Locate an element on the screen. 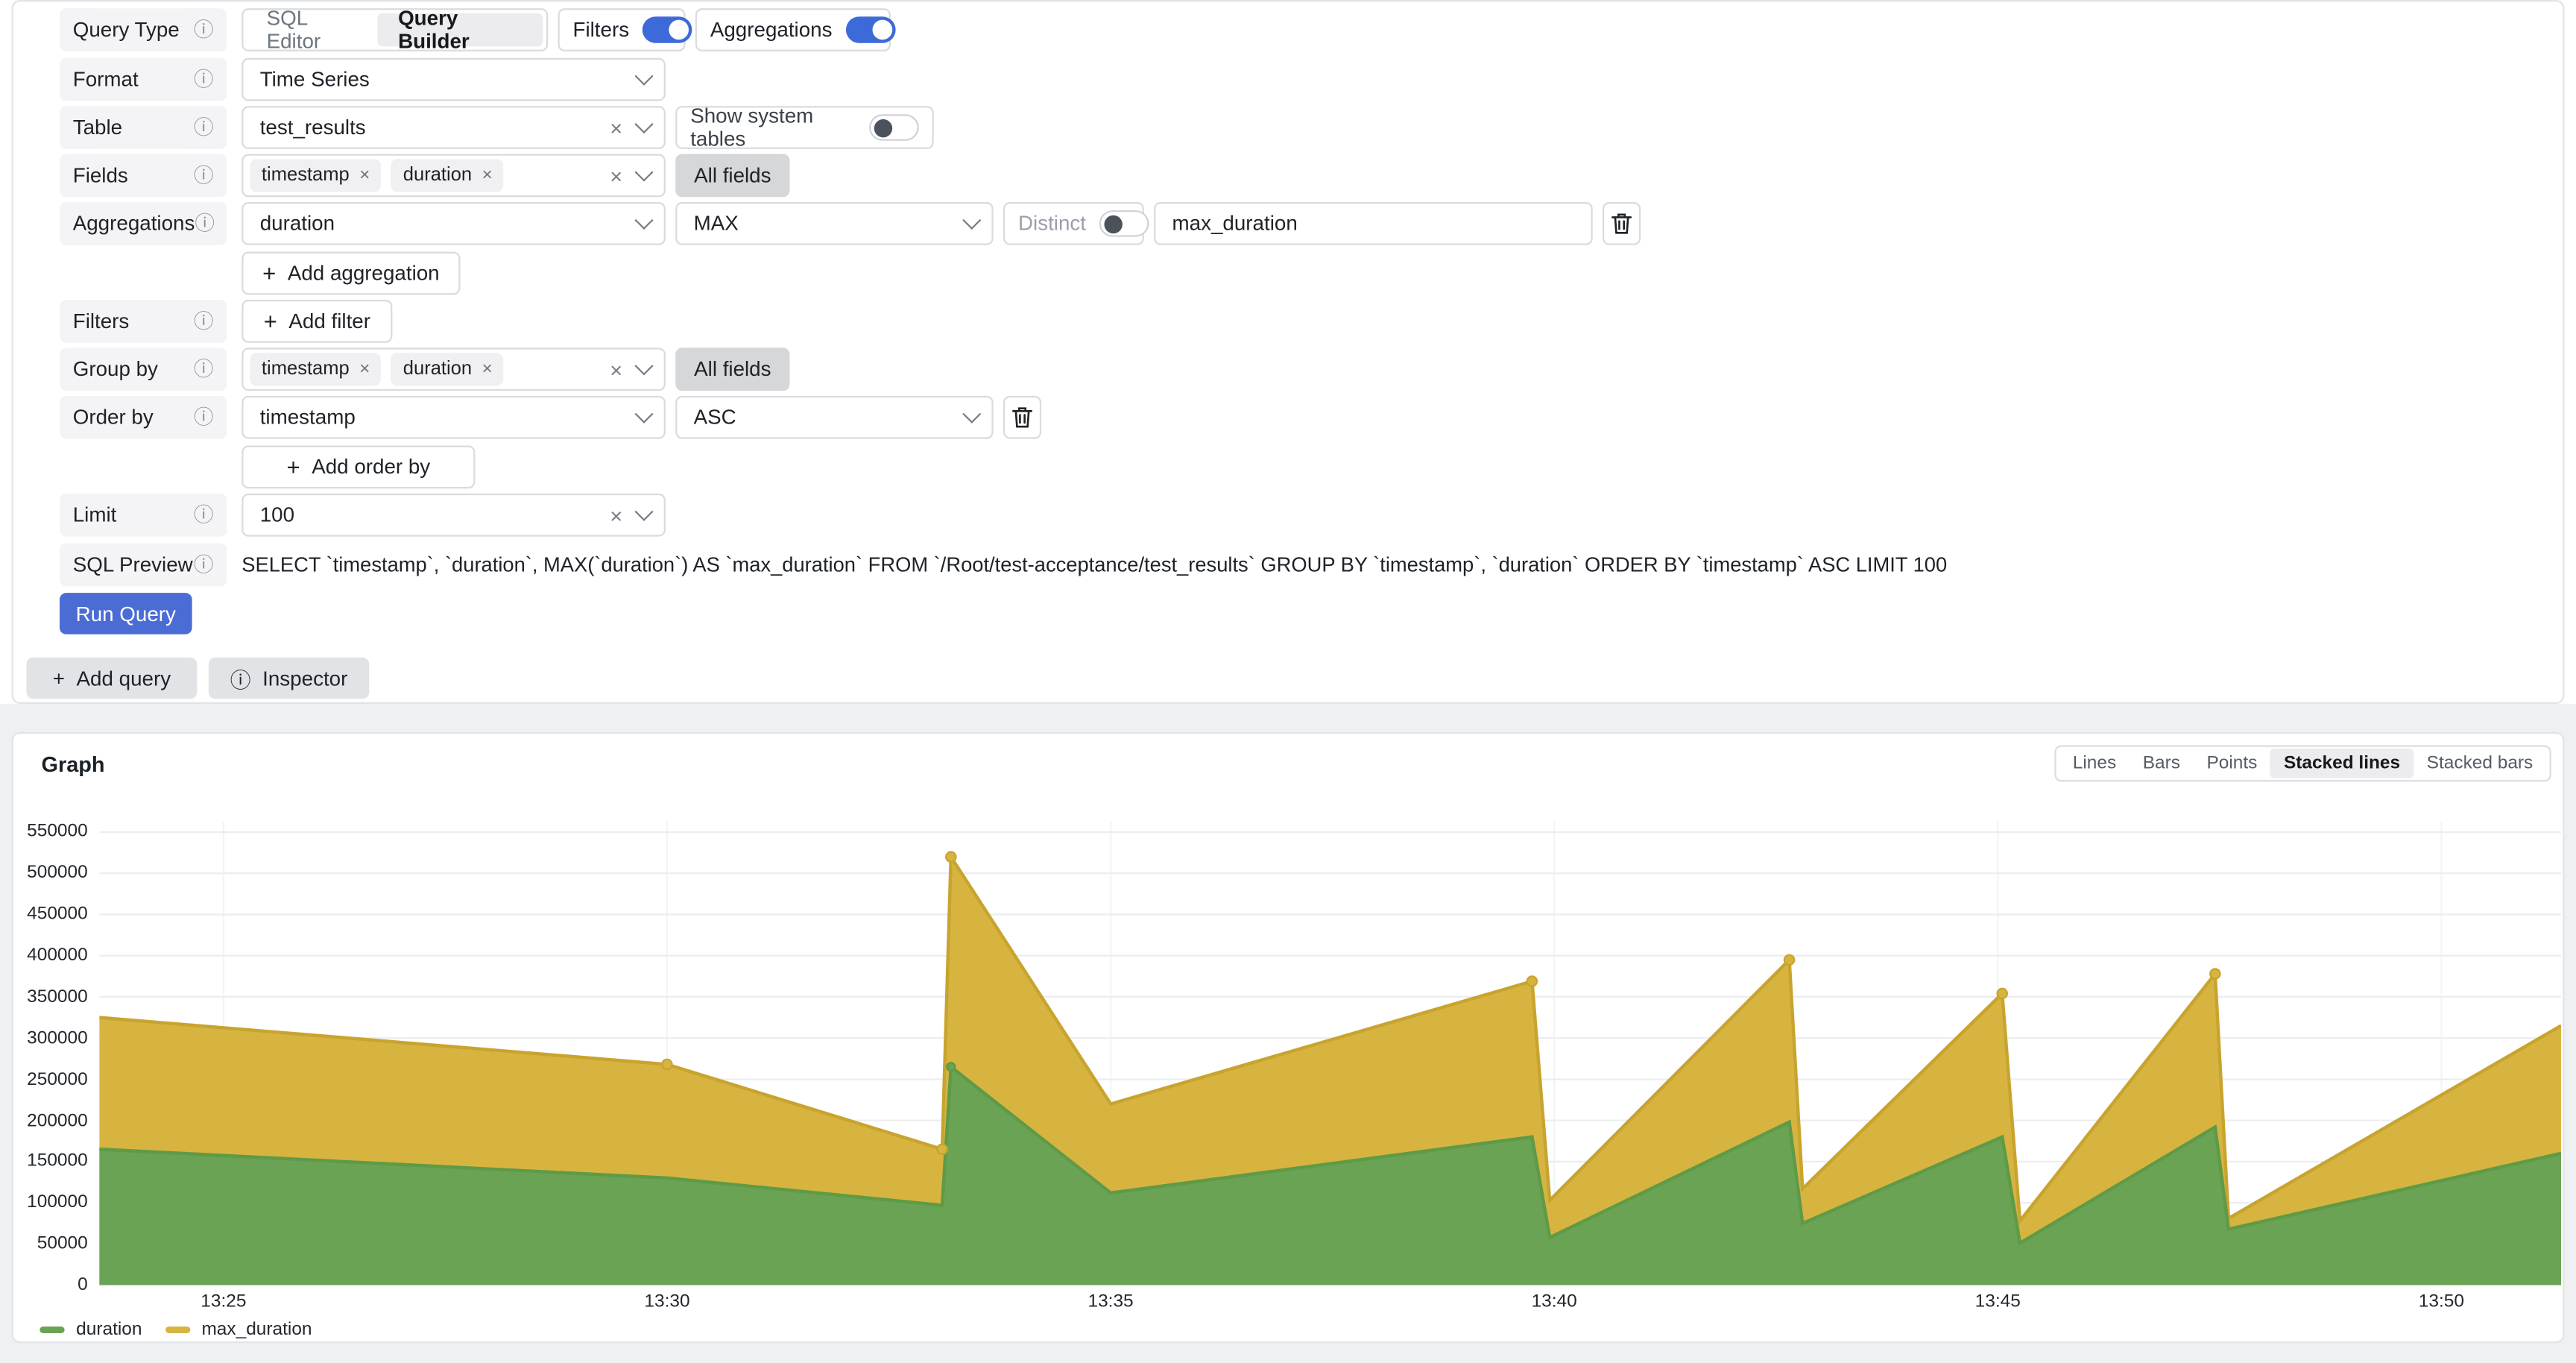 The width and height of the screenshot is (2576, 1363). add-filter-button: + Add filter is located at coordinates (317, 321).